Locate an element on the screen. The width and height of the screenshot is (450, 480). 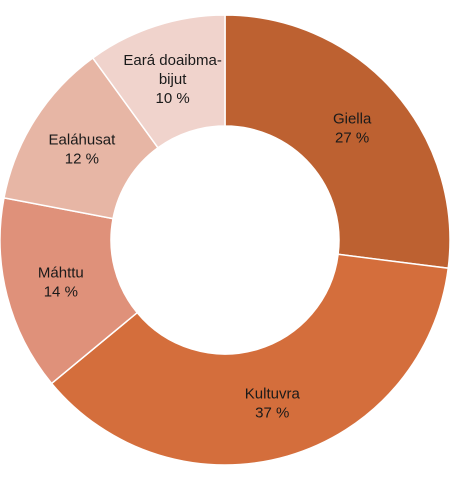
label-giella: Giella 27 % is located at coordinates (352, 128).